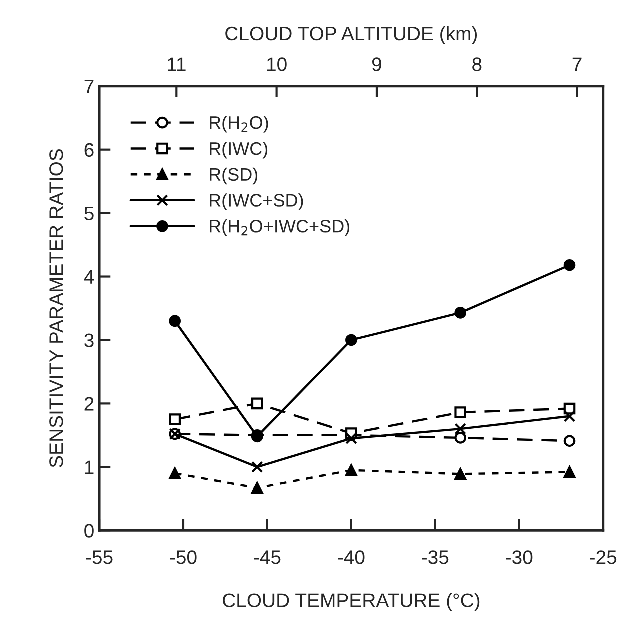  I want to click on legend-label: R(IWC), so click(239, 150).